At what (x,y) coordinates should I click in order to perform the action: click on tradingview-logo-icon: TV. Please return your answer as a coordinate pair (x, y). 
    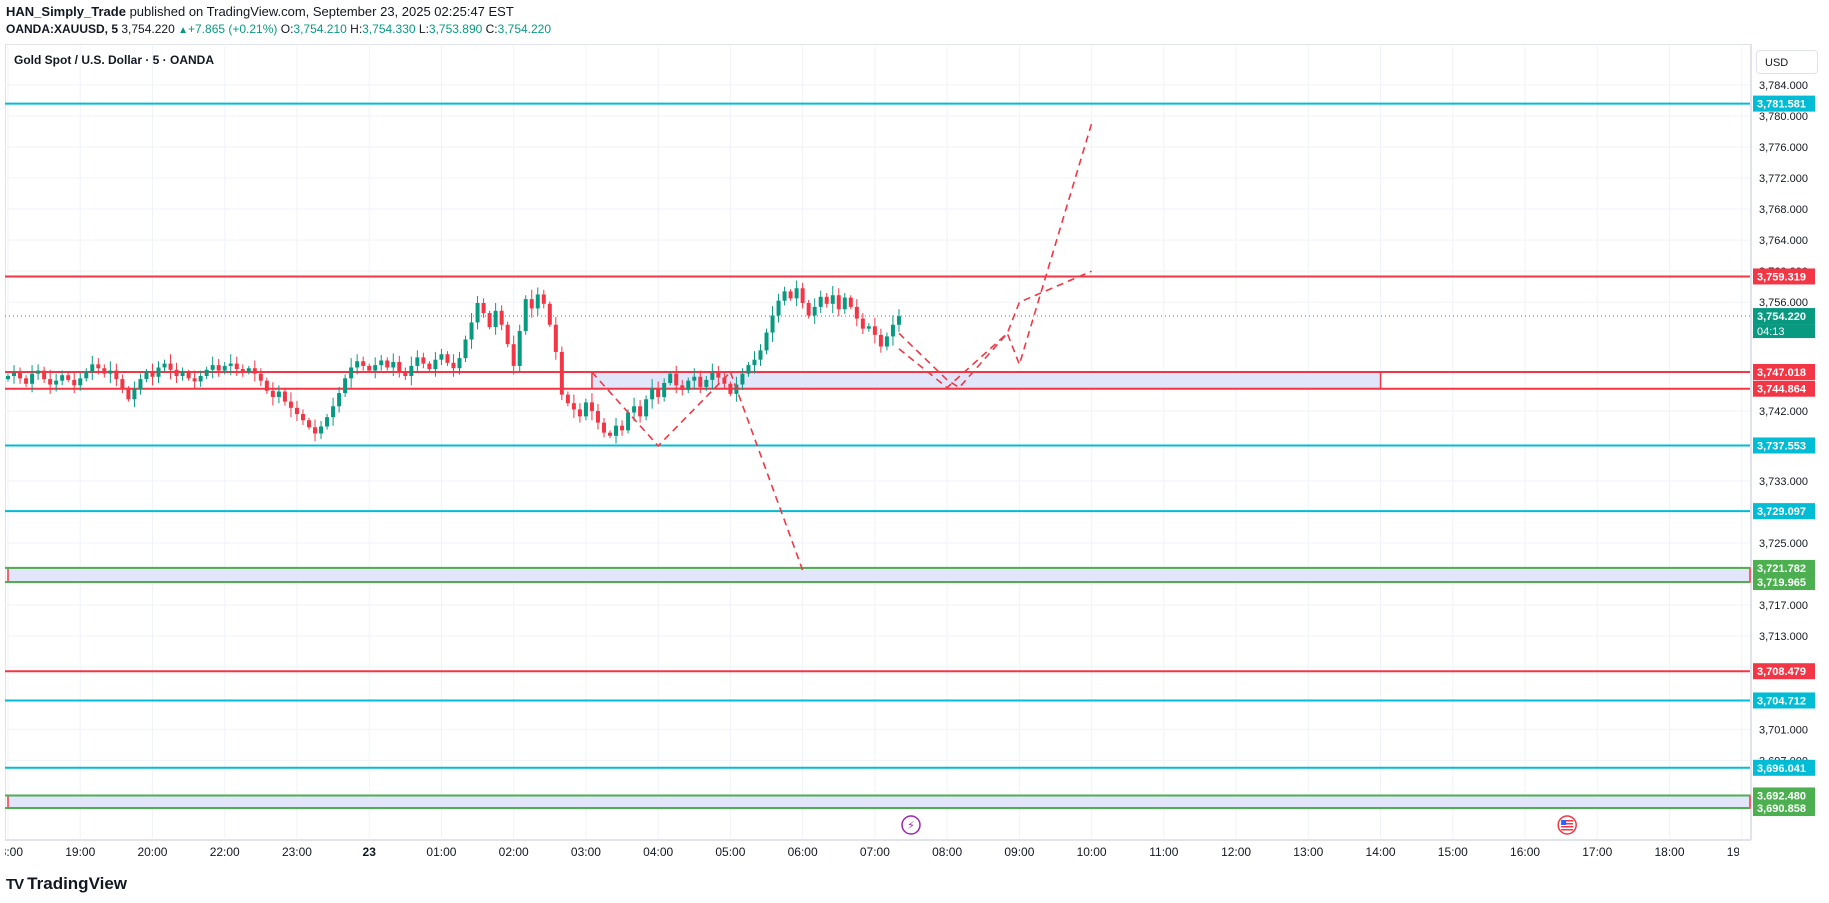
    Looking at the image, I should click on (15, 884).